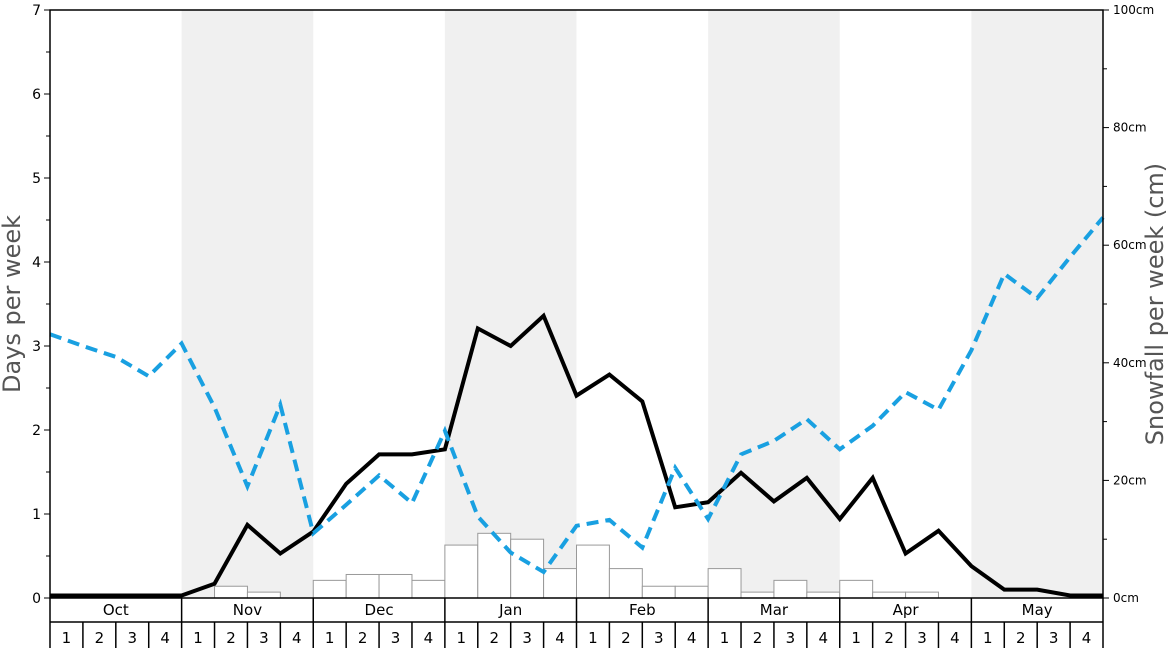 The image size is (1168, 648). I want to click on right-axis: 0cm 20cm 40cm 60cm 80cm 100cm, so click(1128, 304).